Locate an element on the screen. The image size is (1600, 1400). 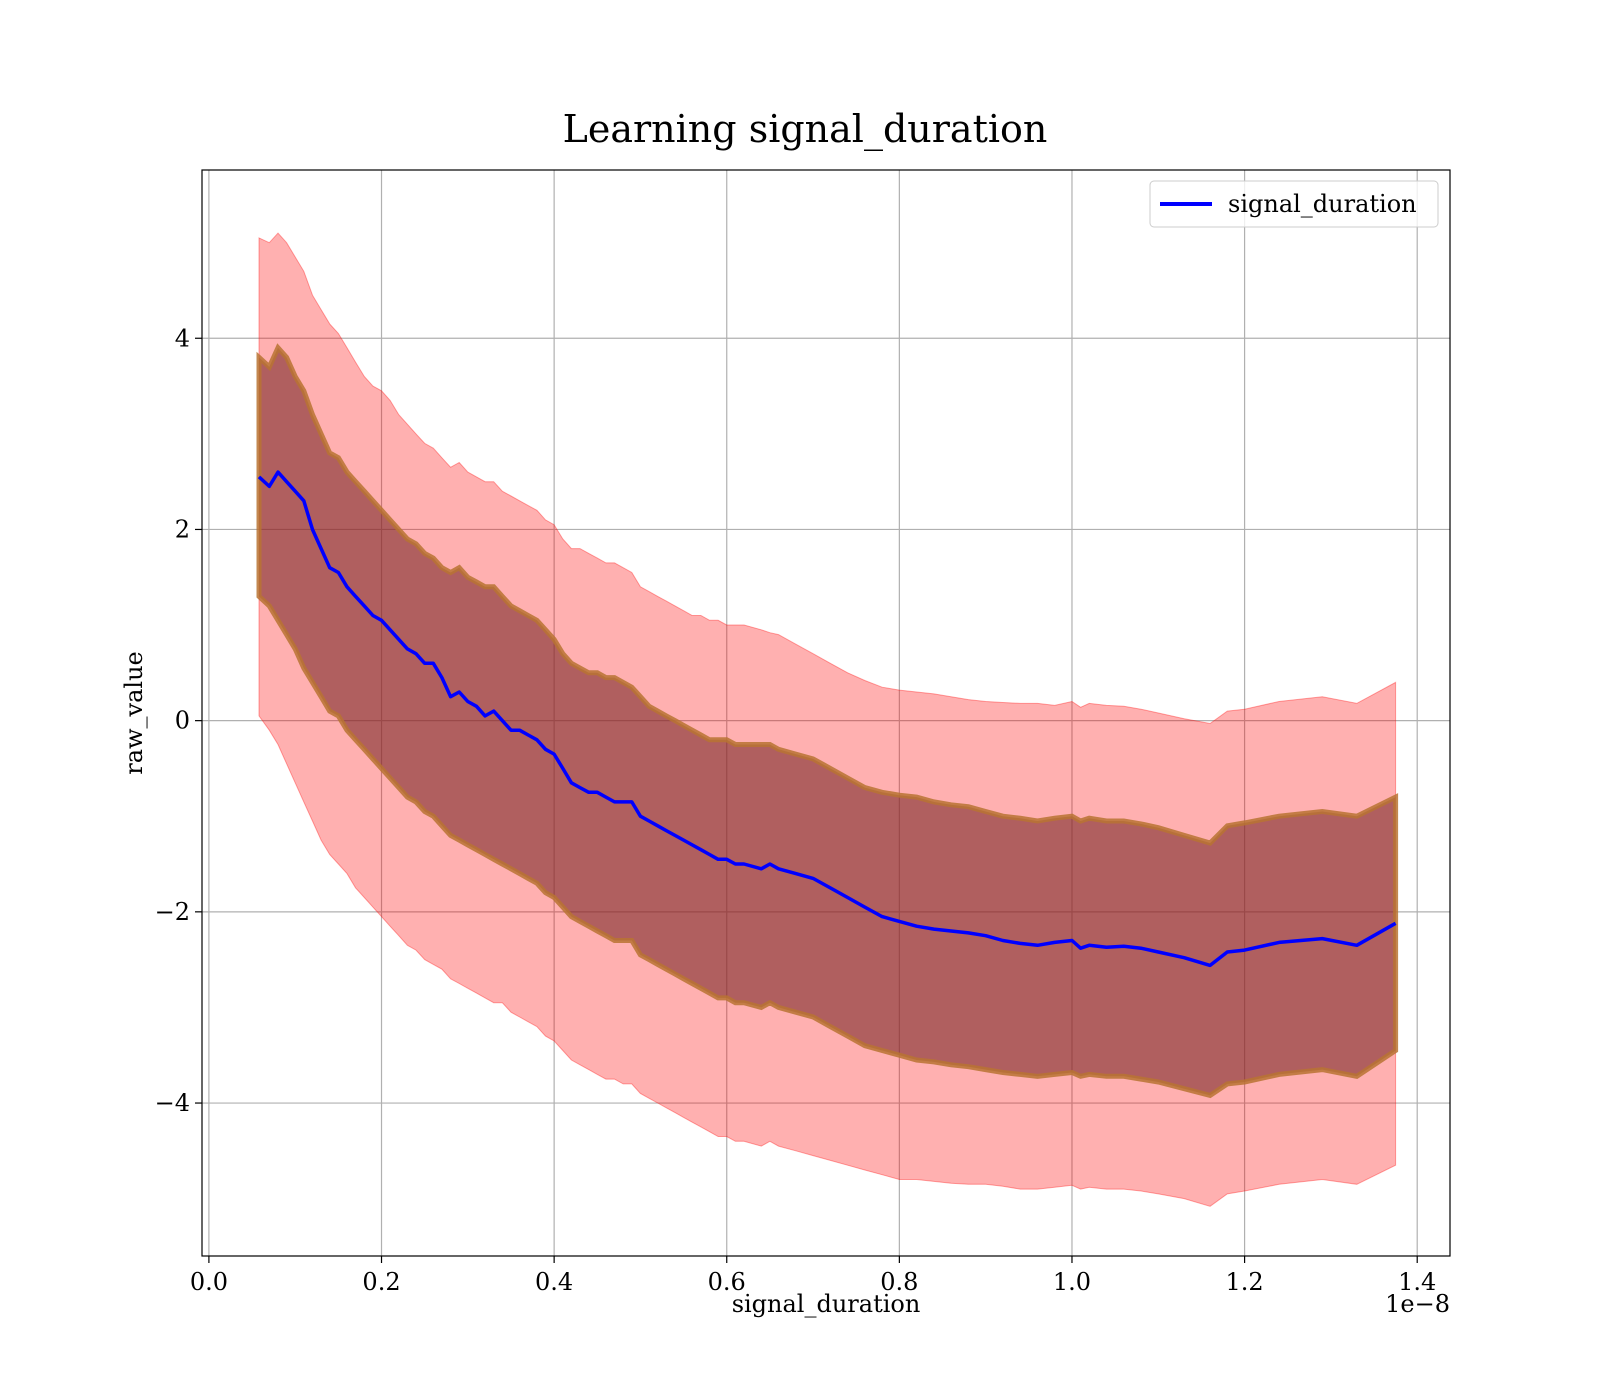
x-axis-offset-label: 1e−8 is located at coordinates (1417, 1304).